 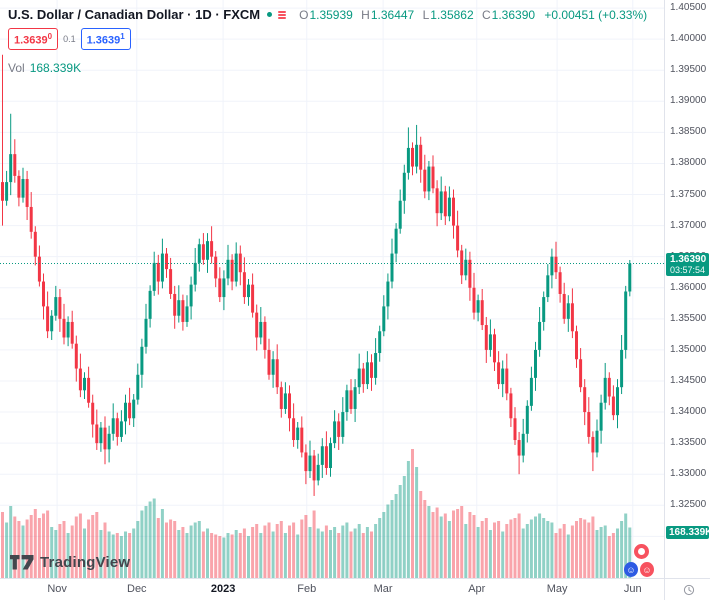 What do you see at coordinates (688, 8) in the screenshot?
I see `price-axis-label: 1.40500` at bounding box center [688, 8].